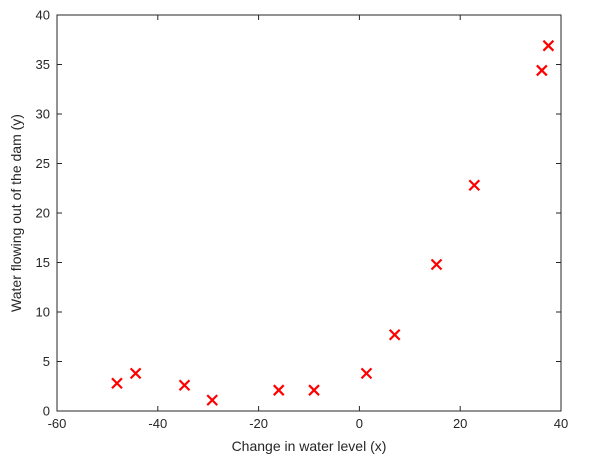 The width and height of the screenshot is (597, 473). I want to click on x-axis-label: Change in water level (x), so click(309, 446).